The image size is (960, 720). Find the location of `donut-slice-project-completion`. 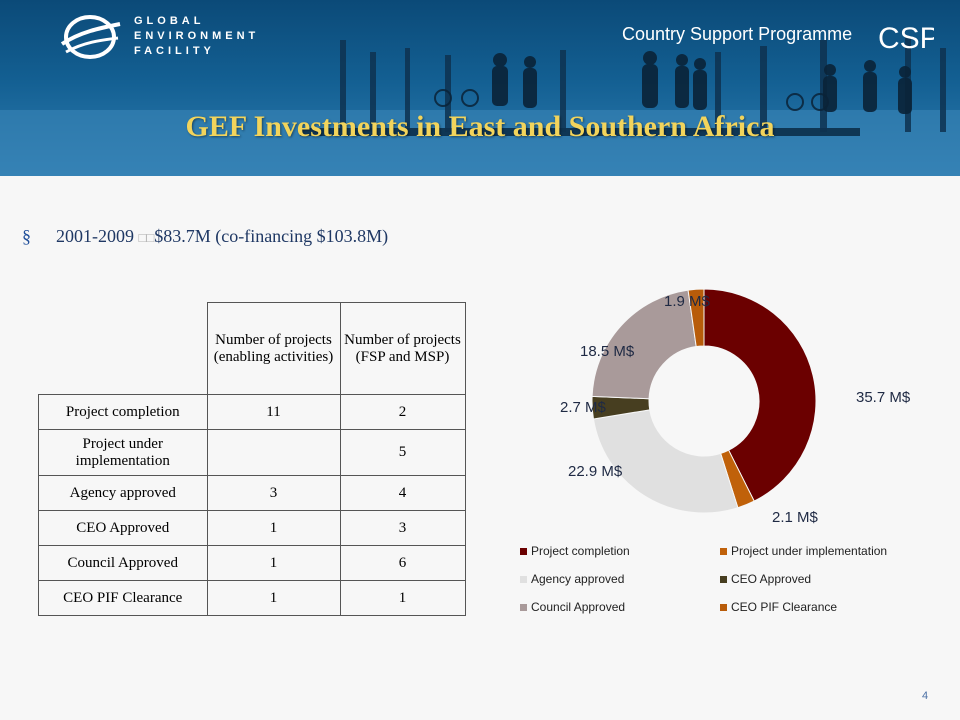

donut-slice-project-completion is located at coordinates (760, 395).